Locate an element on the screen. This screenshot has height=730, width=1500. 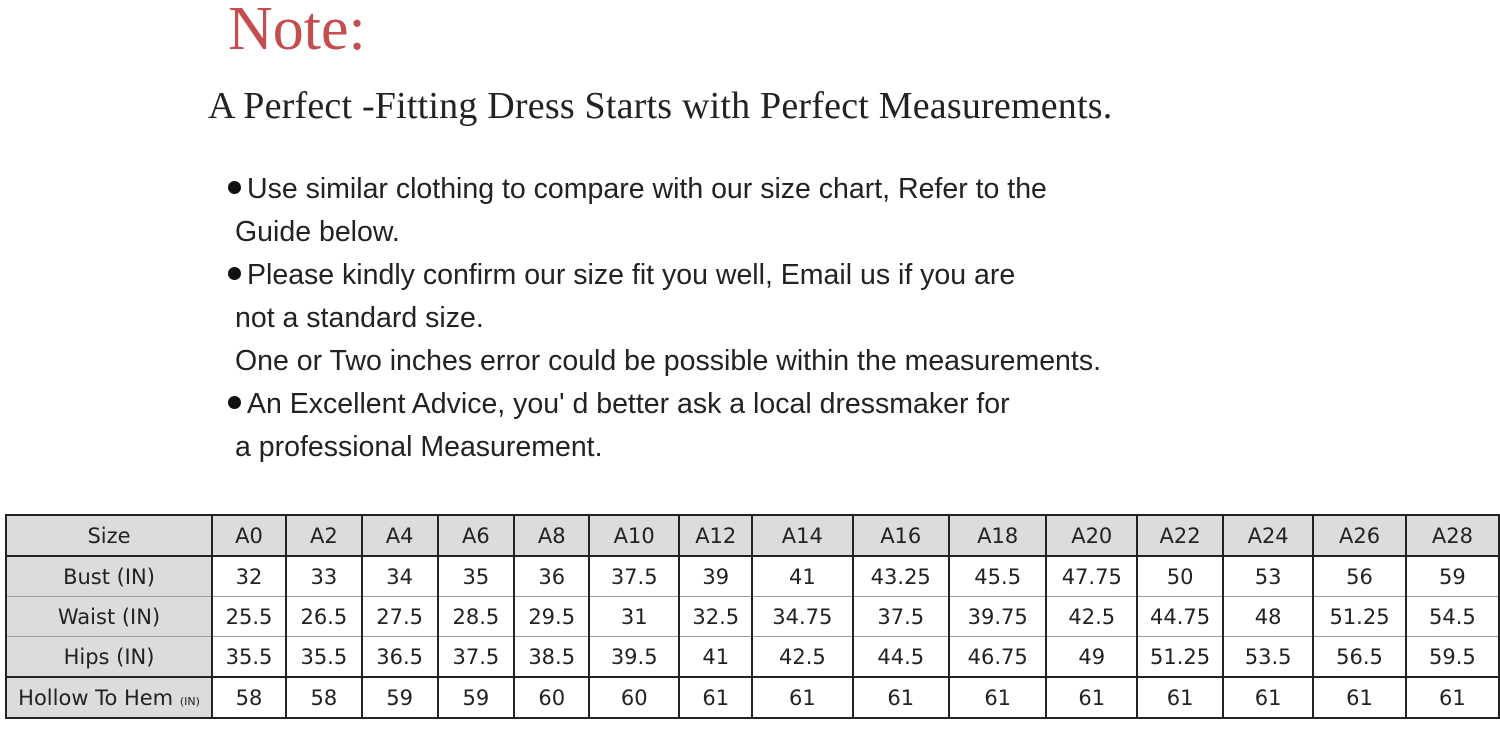
value-cell: 36.5 is located at coordinates (399, 657).